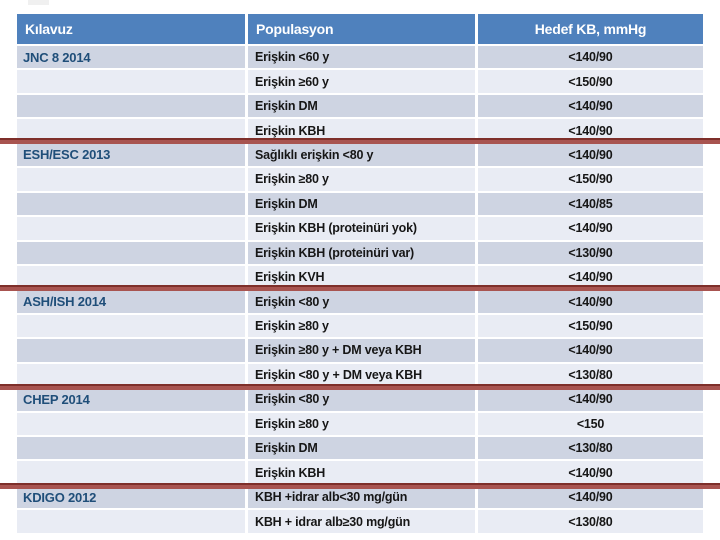  I want to click on population-cell: Erişkin KVH, so click(361, 277).